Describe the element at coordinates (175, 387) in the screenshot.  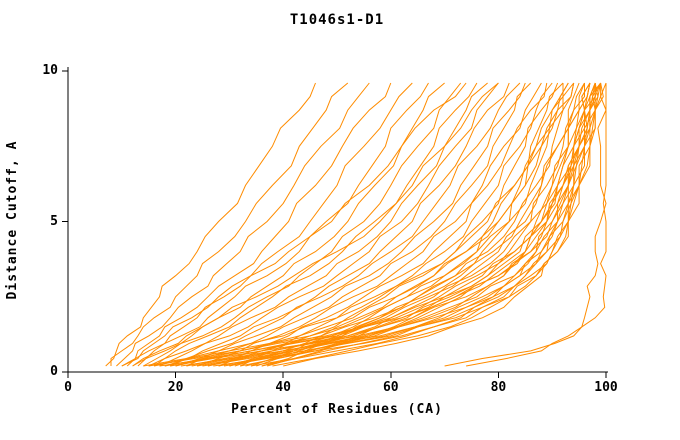
I see `x-tick-label: 20` at that location.